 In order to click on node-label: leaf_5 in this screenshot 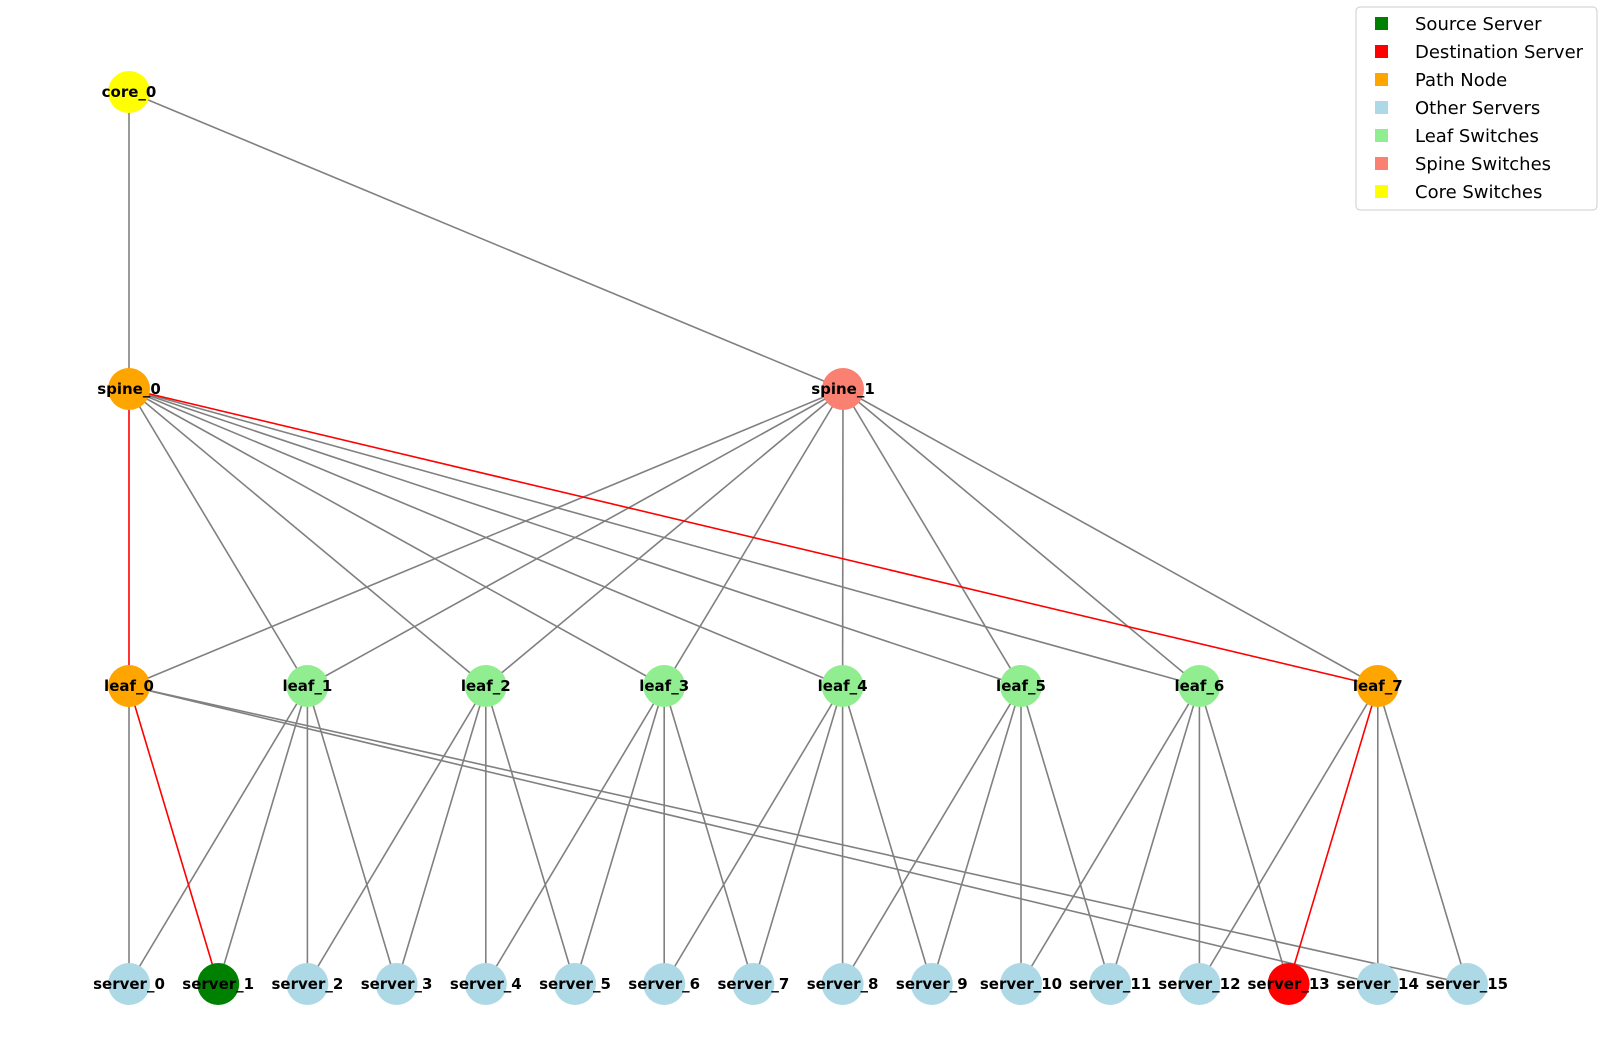, I will do `click(1021, 686)`.